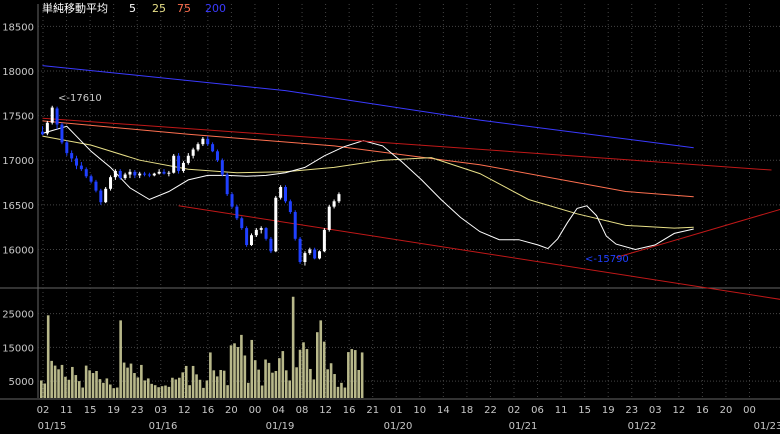  Describe the element at coordinates (490, 410) in the screenshot. I see `time-tick-label: 22` at that location.